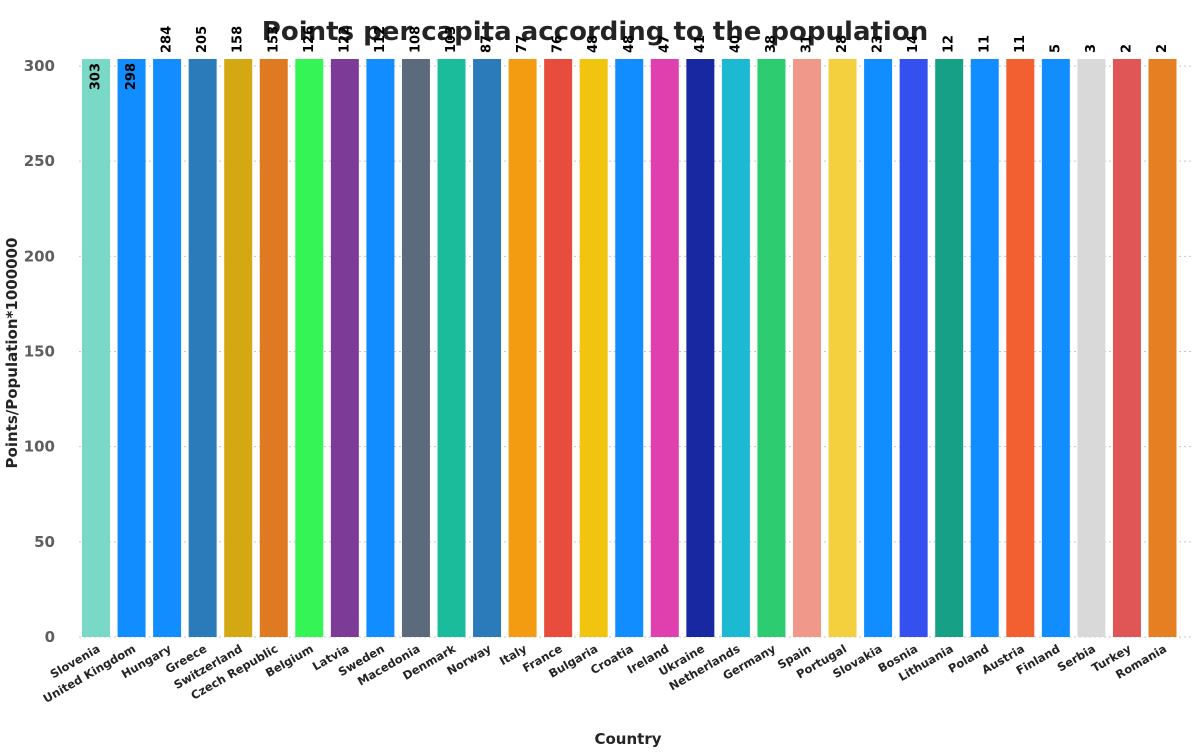 The width and height of the screenshot is (1200, 752). I want to click on data-label: 126, so click(309, 39).